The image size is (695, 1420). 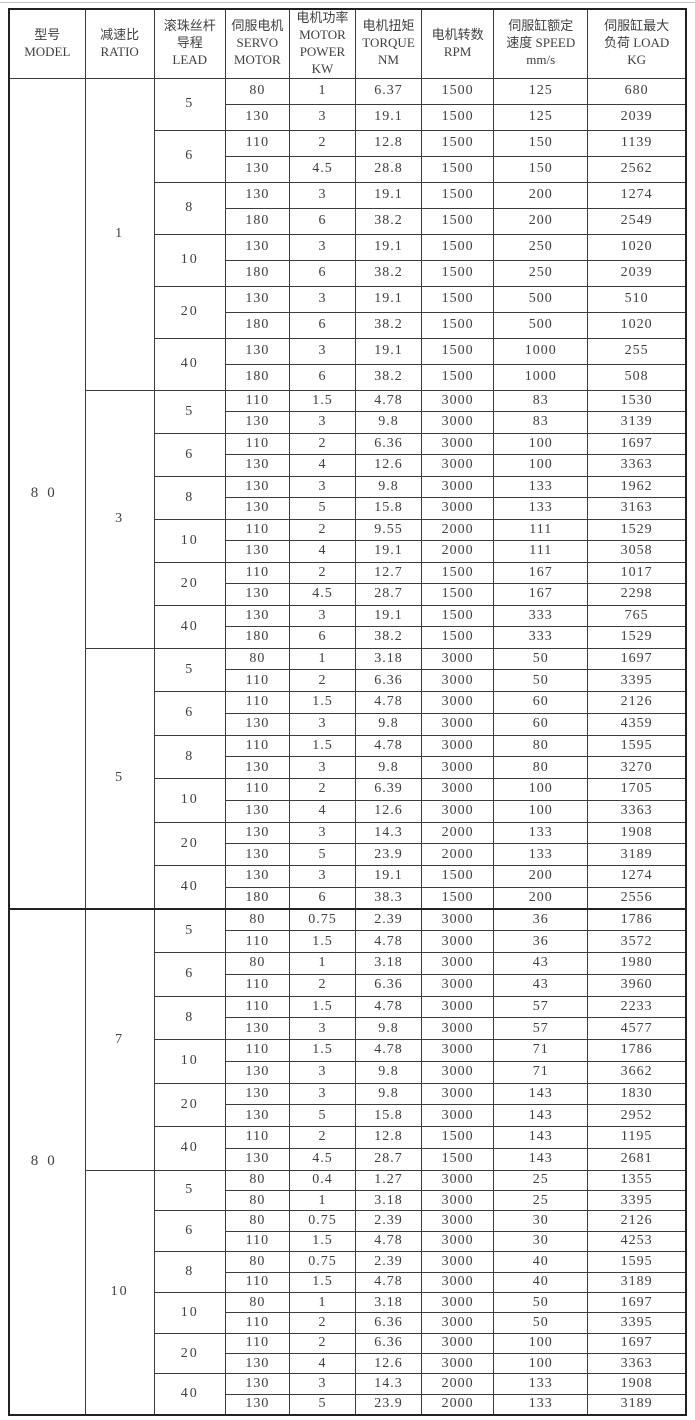 I want to click on data-cell: 5, so click(x=322, y=855).